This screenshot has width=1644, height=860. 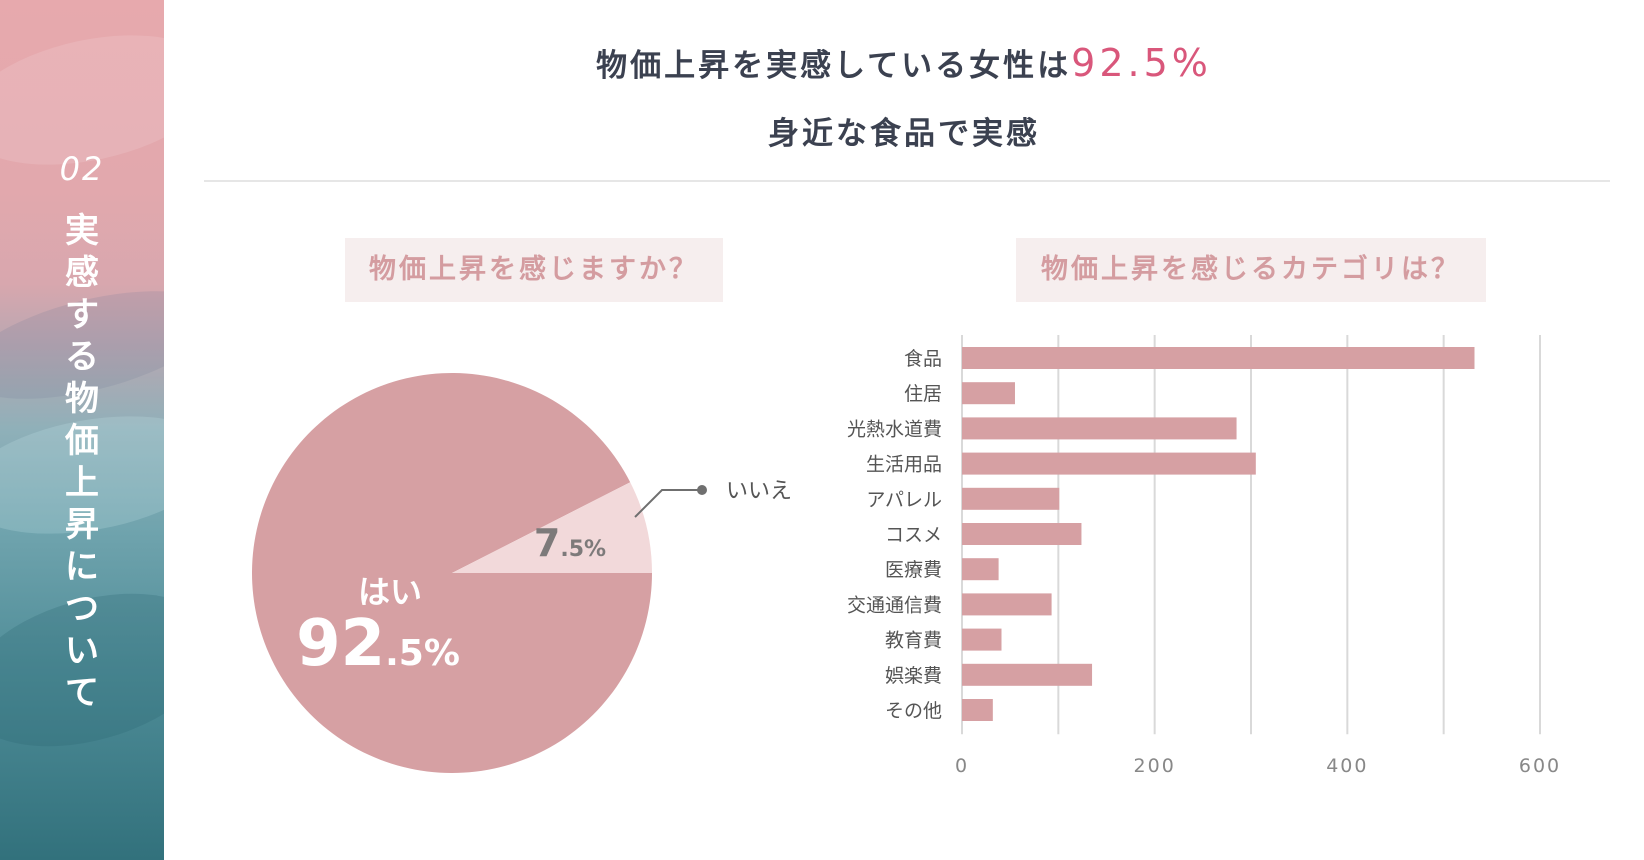 I want to click on pie-yes-label: はい, so click(x=390, y=592).